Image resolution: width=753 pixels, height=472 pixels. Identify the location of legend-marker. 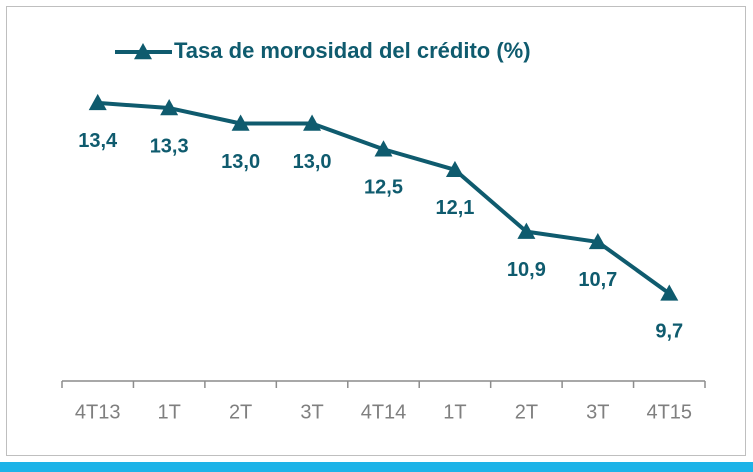
(143, 51).